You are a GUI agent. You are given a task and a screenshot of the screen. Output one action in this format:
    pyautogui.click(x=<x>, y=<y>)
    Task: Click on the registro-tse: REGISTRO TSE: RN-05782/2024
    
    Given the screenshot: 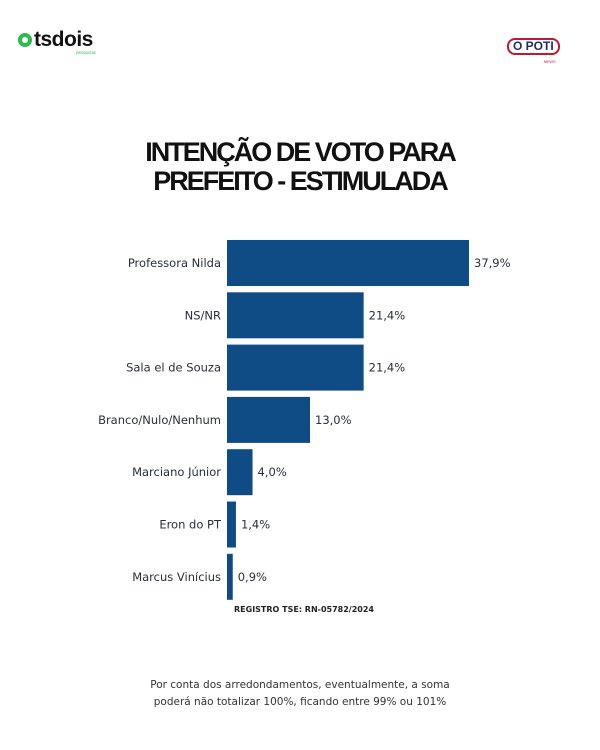 What is the action you would take?
    pyautogui.click(x=304, y=609)
    